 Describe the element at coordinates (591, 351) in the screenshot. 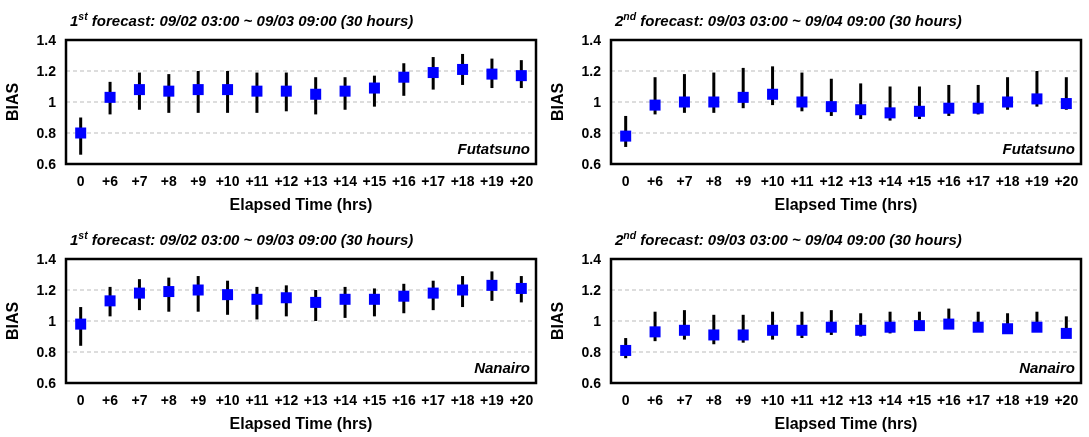

I see `y-tick-label: 0.8` at that location.